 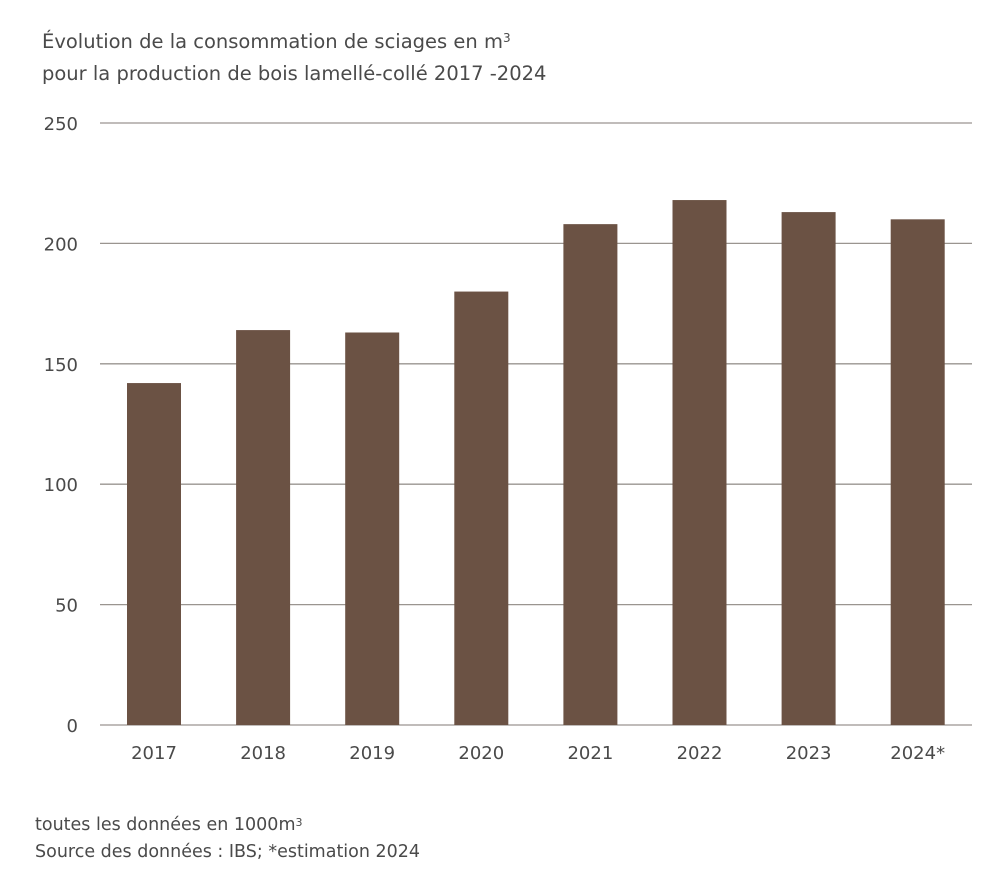 I want to click on units-text: toutes les données en 1000m, so click(x=165, y=825).